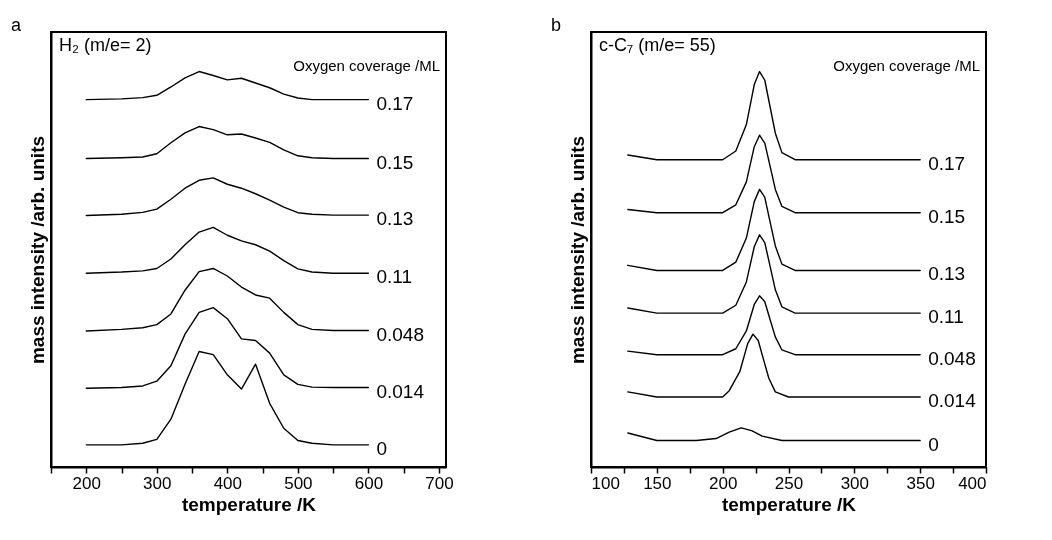  I want to click on text: H₂ (m/e= 2), so click(105, 45).